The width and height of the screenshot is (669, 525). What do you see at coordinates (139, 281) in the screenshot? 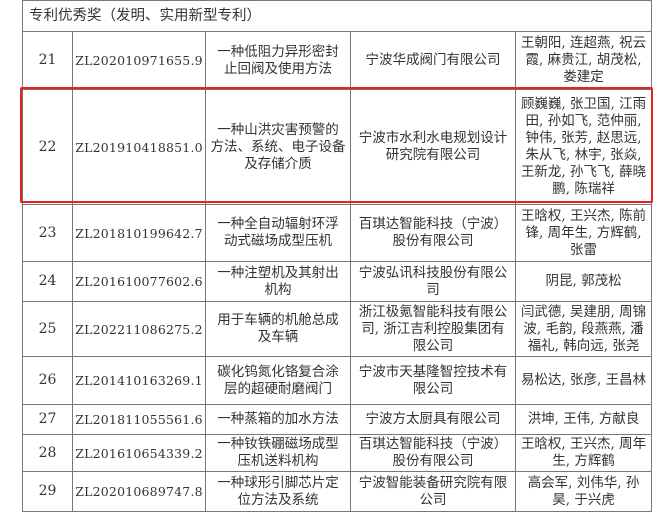
I see `patent-number: ZL201610077602.6` at bounding box center [139, 281].